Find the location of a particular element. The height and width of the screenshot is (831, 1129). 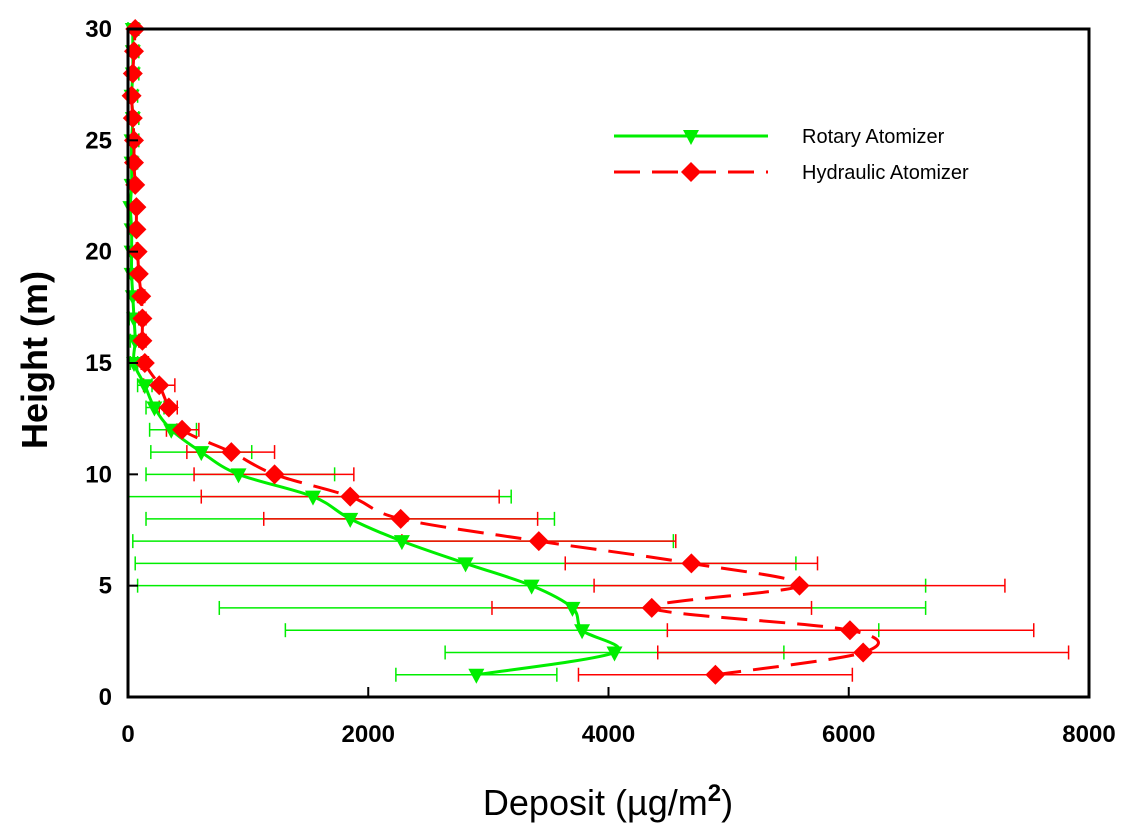

x-axis-title-main: Deposit (µg/m is located at coordinates (595, 802).